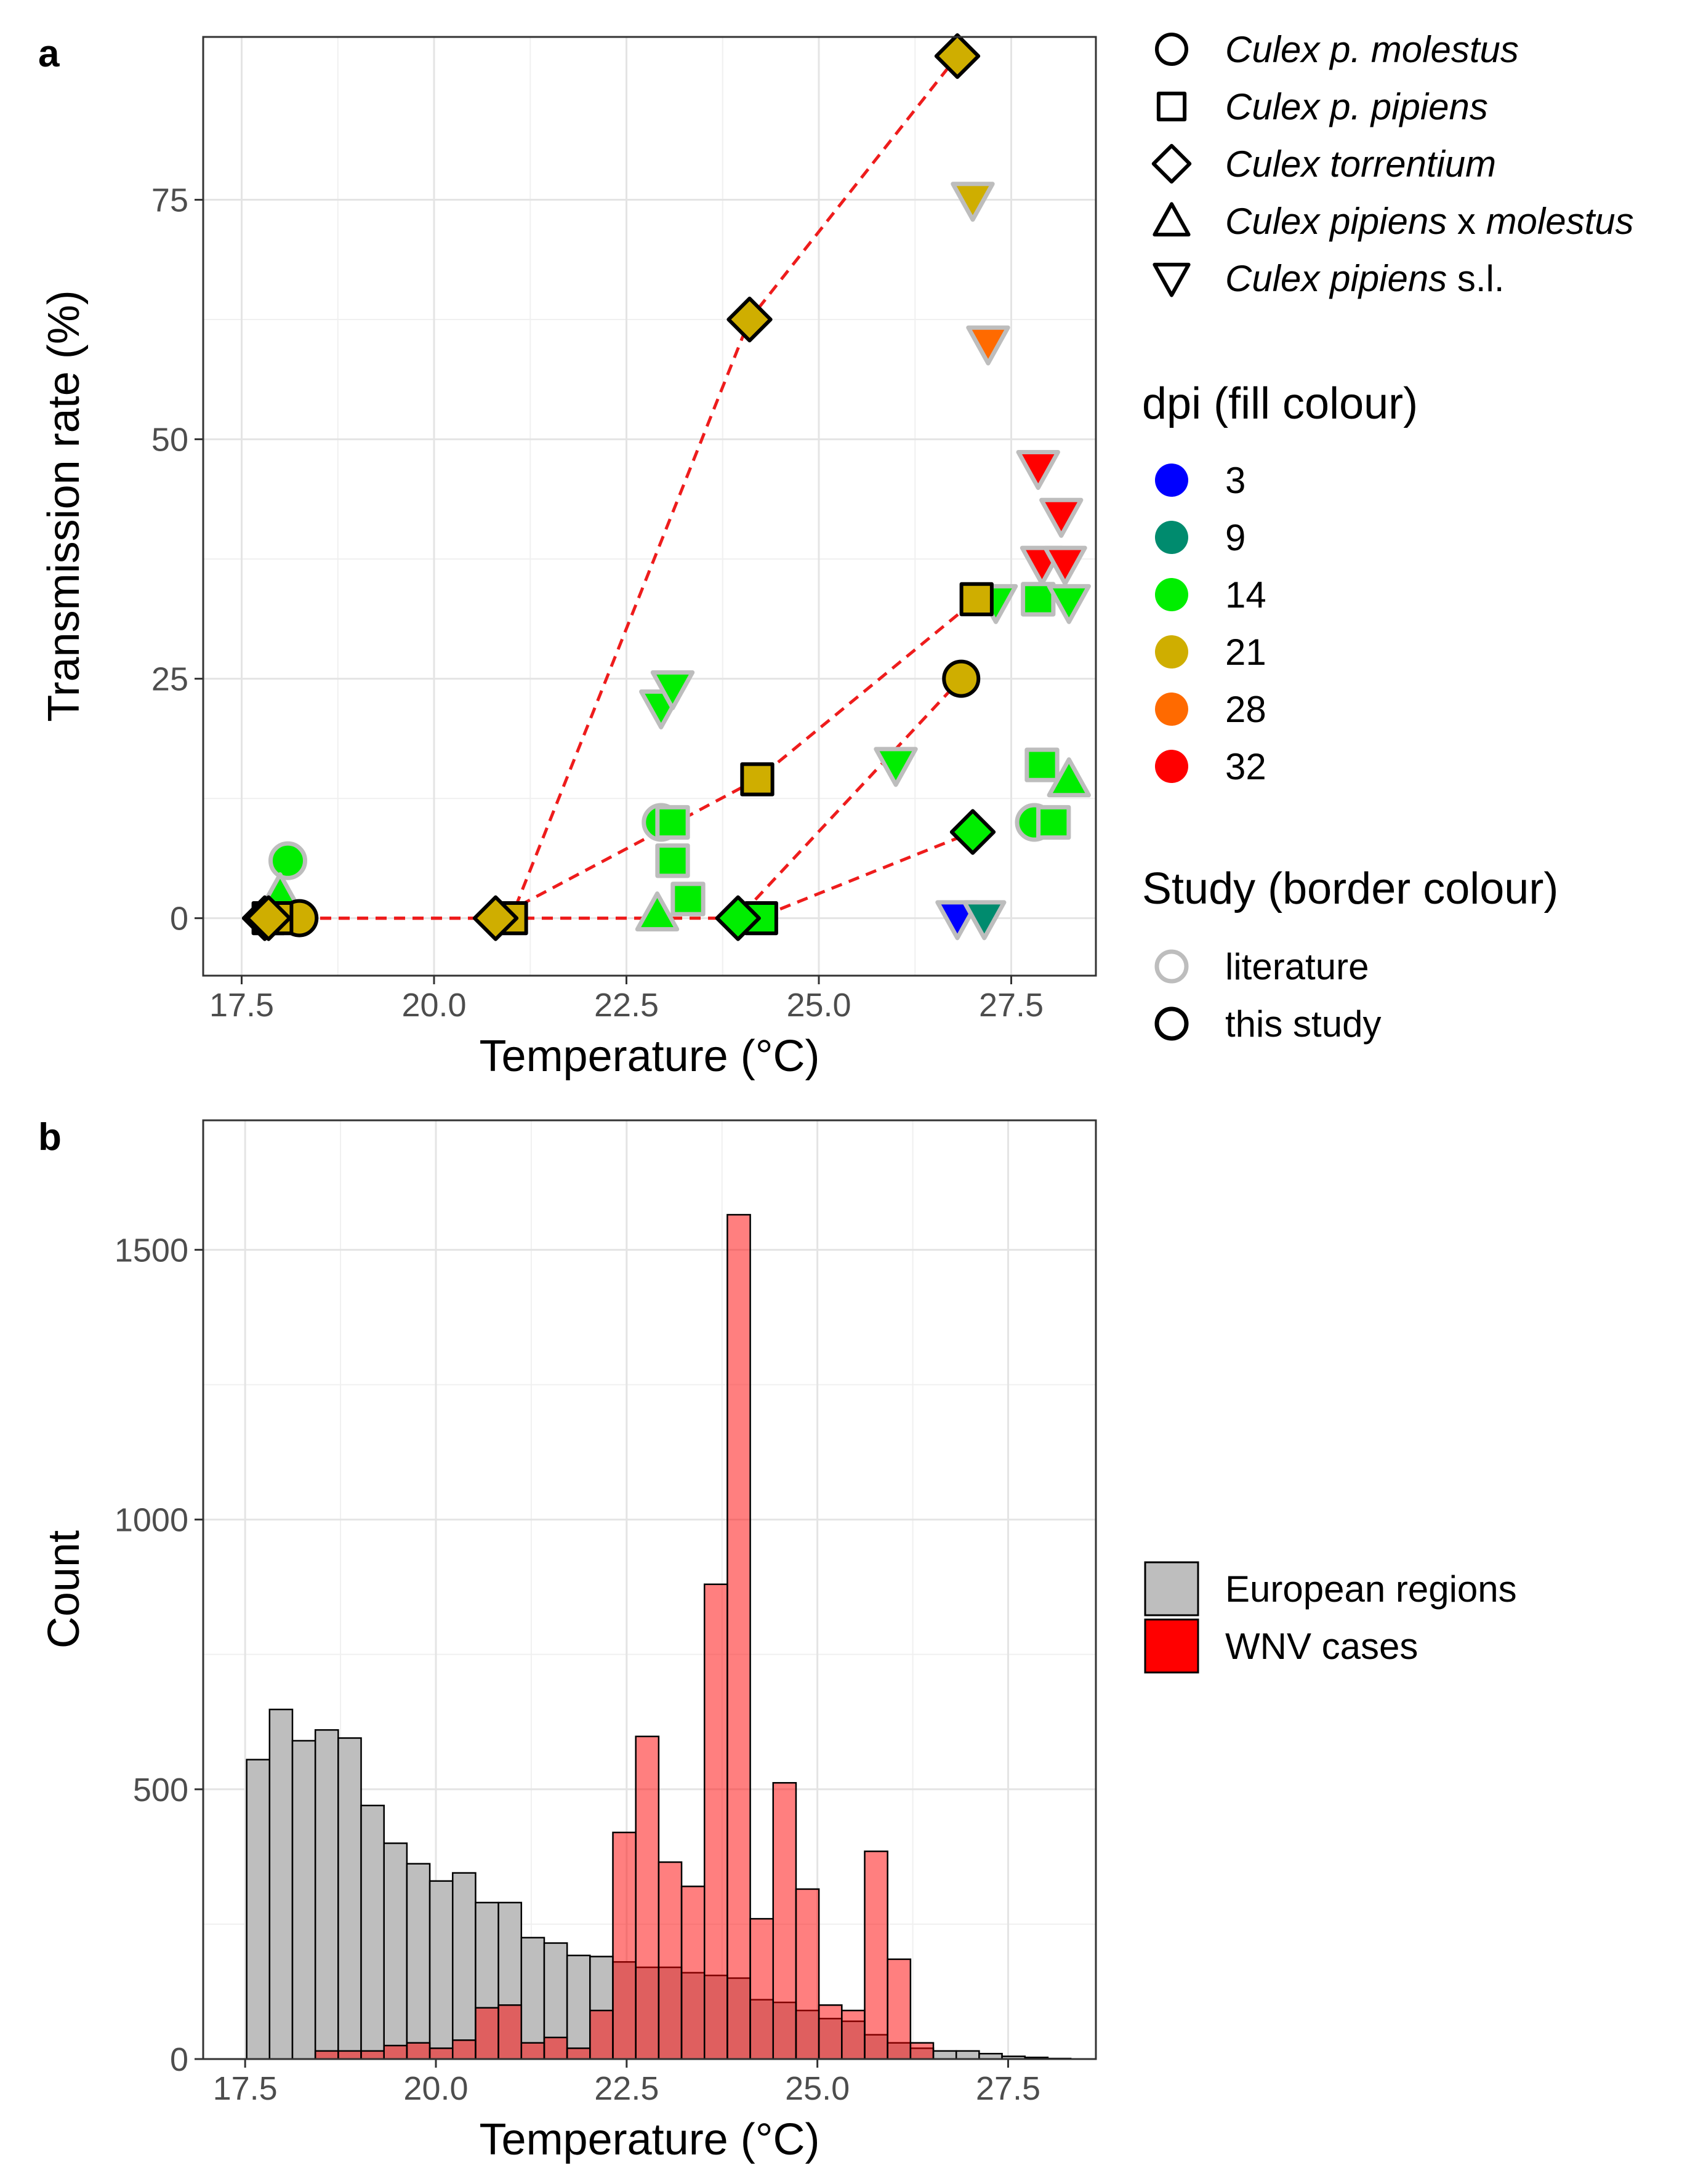 The width and height of the screenshot is (1690, 2184). Describe the element at coordinates (1171, 1589) in the screenshot. I see `legend-swatch-european-regions` at that location.